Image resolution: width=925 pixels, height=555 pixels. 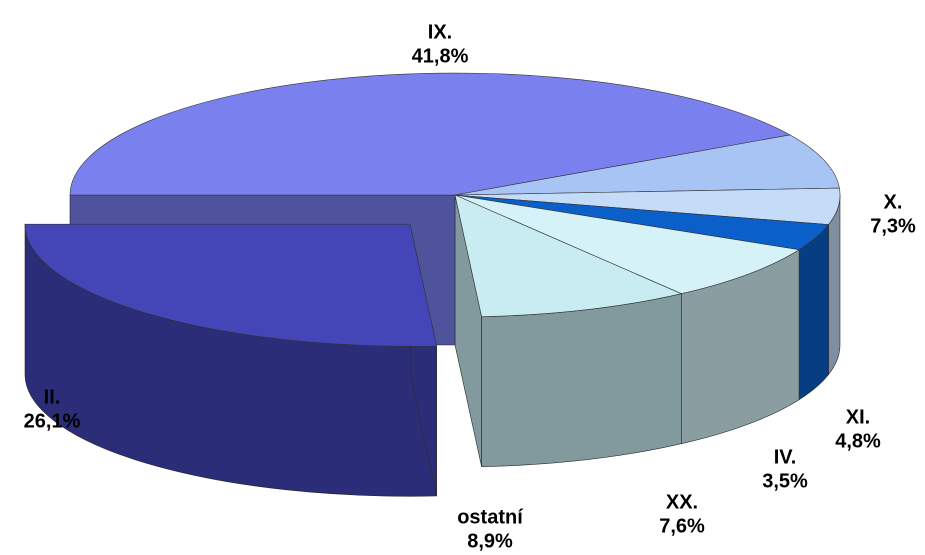 I want to click on category-label: ostatní, so click(x=490, y=517).